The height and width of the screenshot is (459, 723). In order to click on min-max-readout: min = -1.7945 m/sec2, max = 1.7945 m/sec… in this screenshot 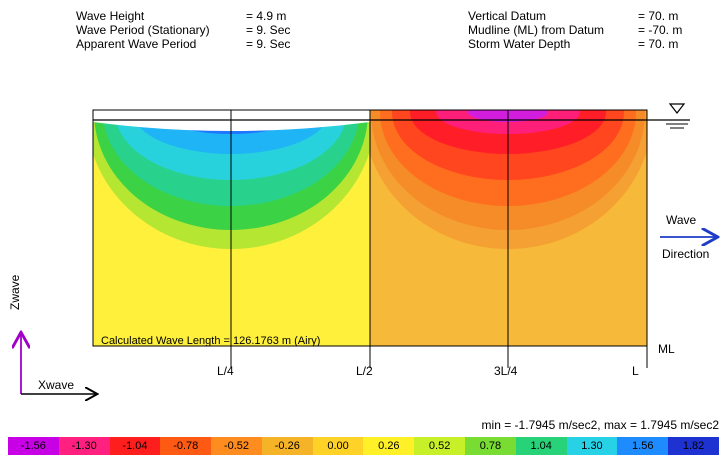, I will do `click(600, 425)`.